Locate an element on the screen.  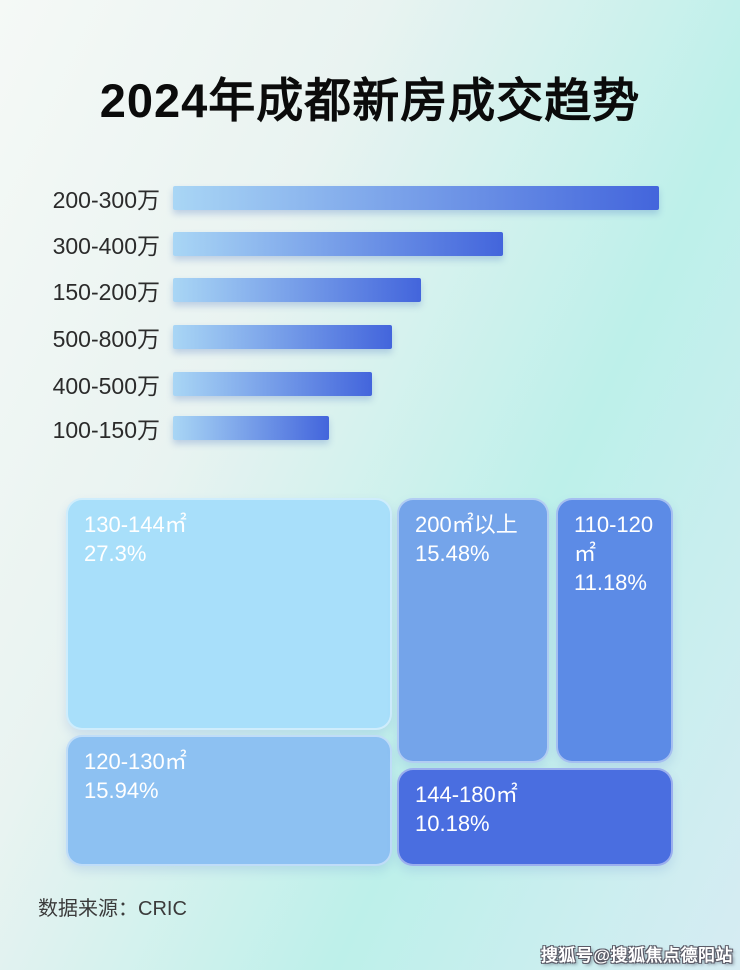
treemap-cell-label: 144-180㎡ is located at coordinates (466, 794).